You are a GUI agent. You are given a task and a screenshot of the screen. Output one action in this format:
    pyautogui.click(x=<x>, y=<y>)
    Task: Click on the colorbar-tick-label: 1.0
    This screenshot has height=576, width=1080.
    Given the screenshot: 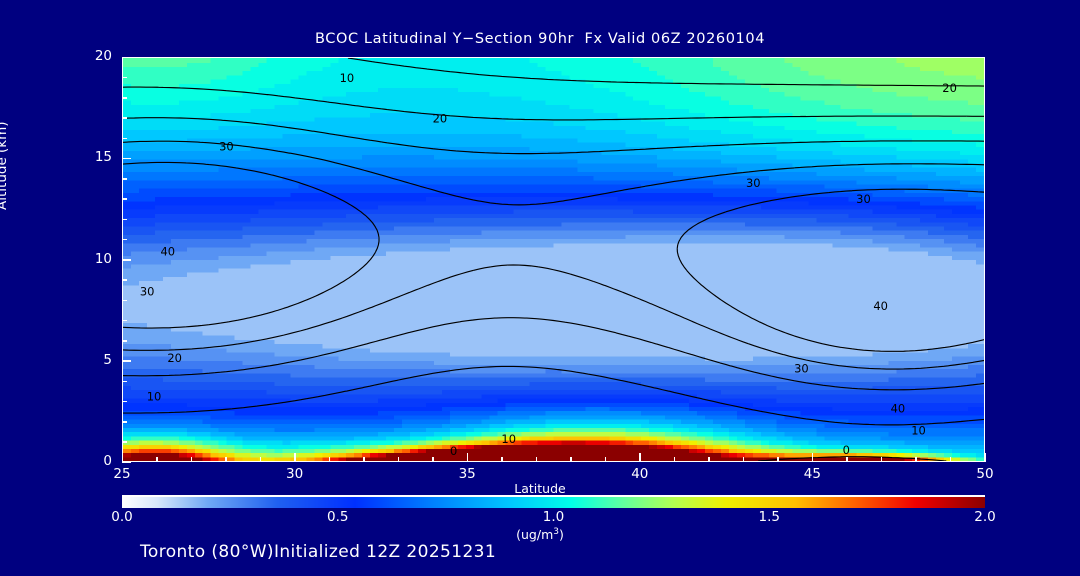 What is the action you would take?
    pyautogui.click(x=553, y=517)
    